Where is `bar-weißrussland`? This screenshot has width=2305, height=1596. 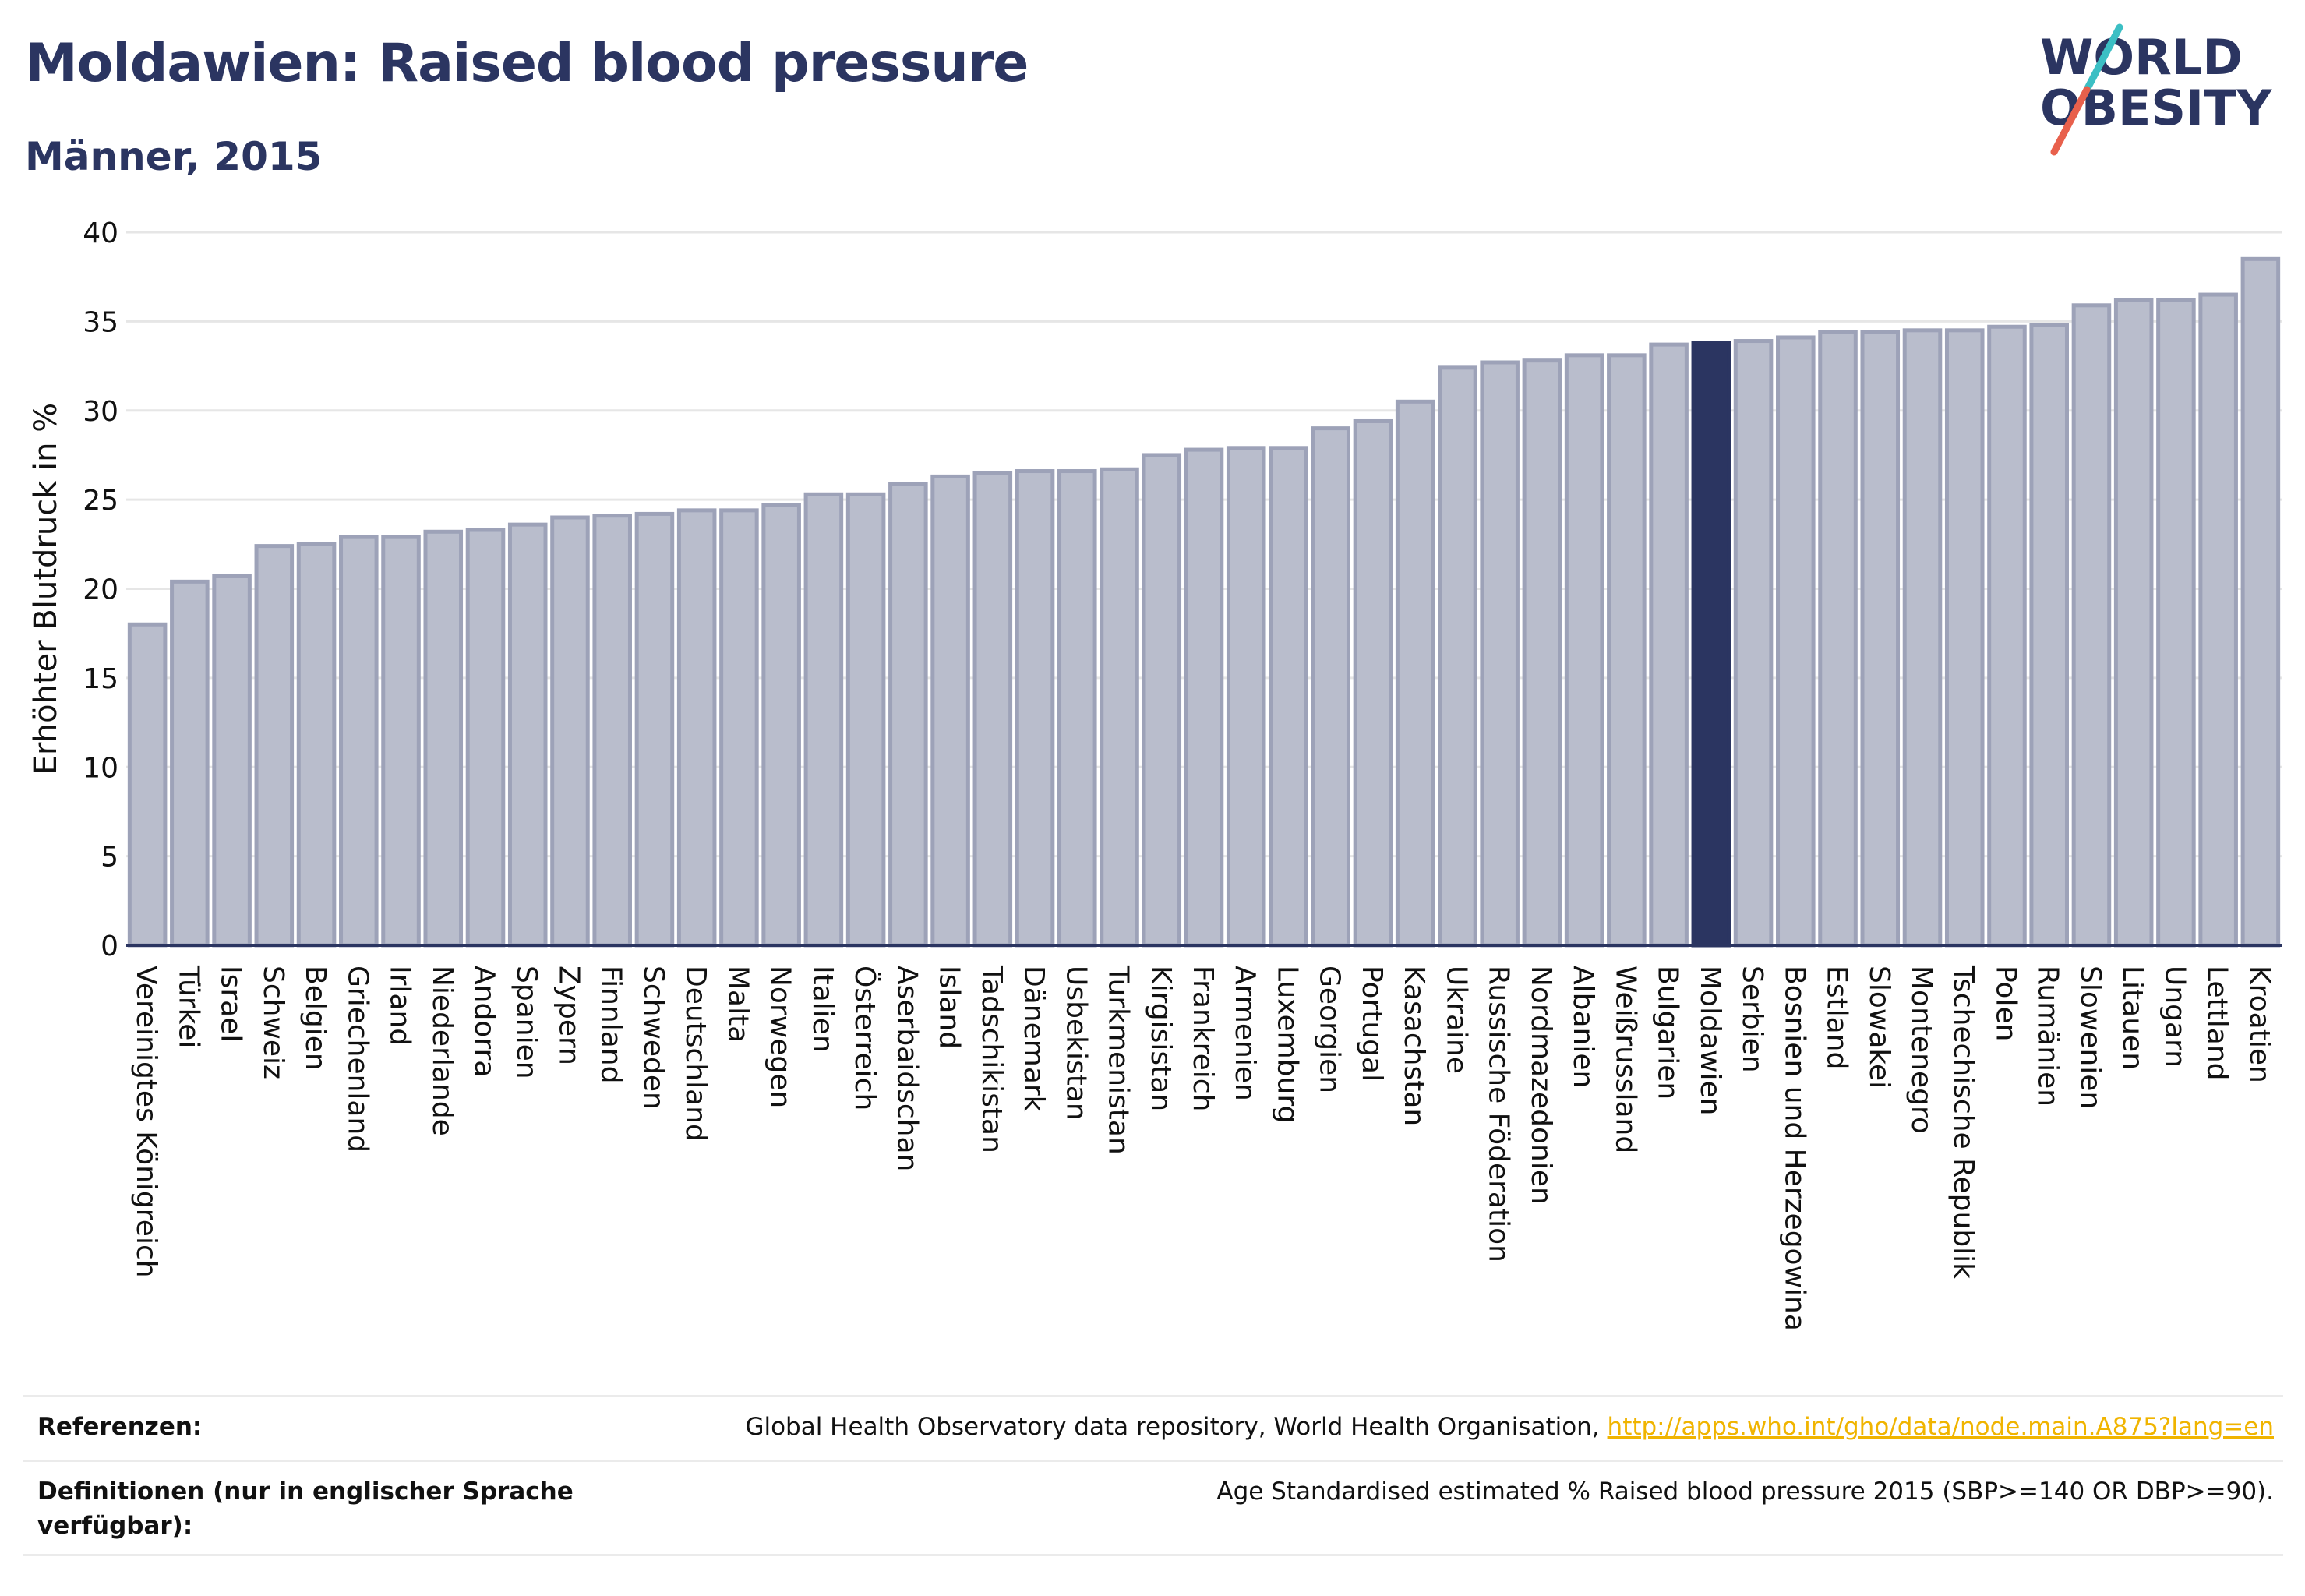
bar-weißrussland is located at coordinates (1627, 650).